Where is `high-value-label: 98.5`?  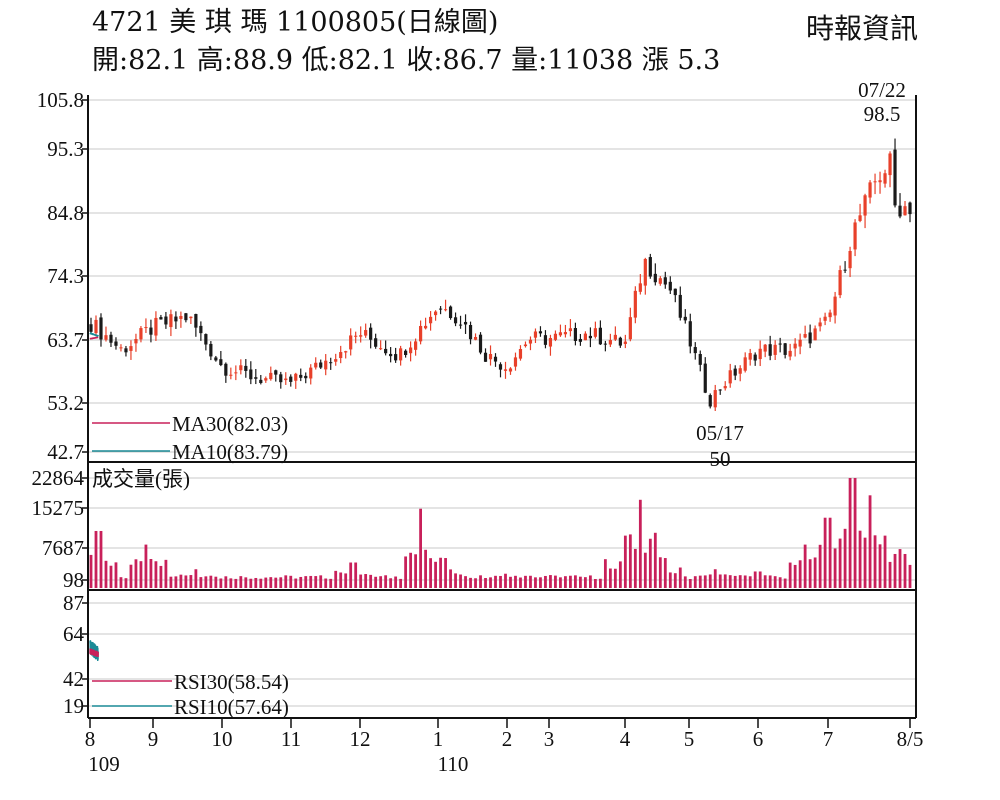 high-value-label: 98.5 is located at coordinates (882, 114).